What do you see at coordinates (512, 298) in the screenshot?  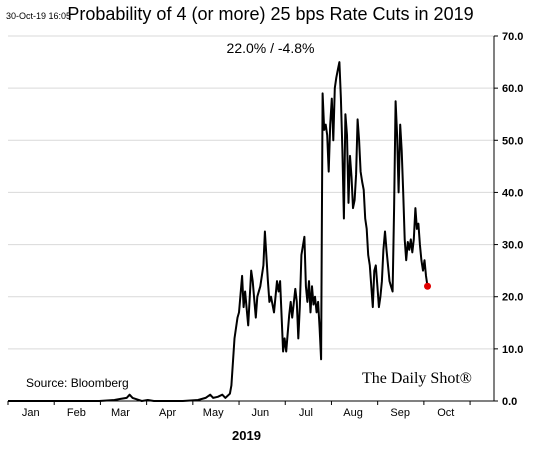 I see `y-tick-label: 20.0` at bounding box center [512, 298].